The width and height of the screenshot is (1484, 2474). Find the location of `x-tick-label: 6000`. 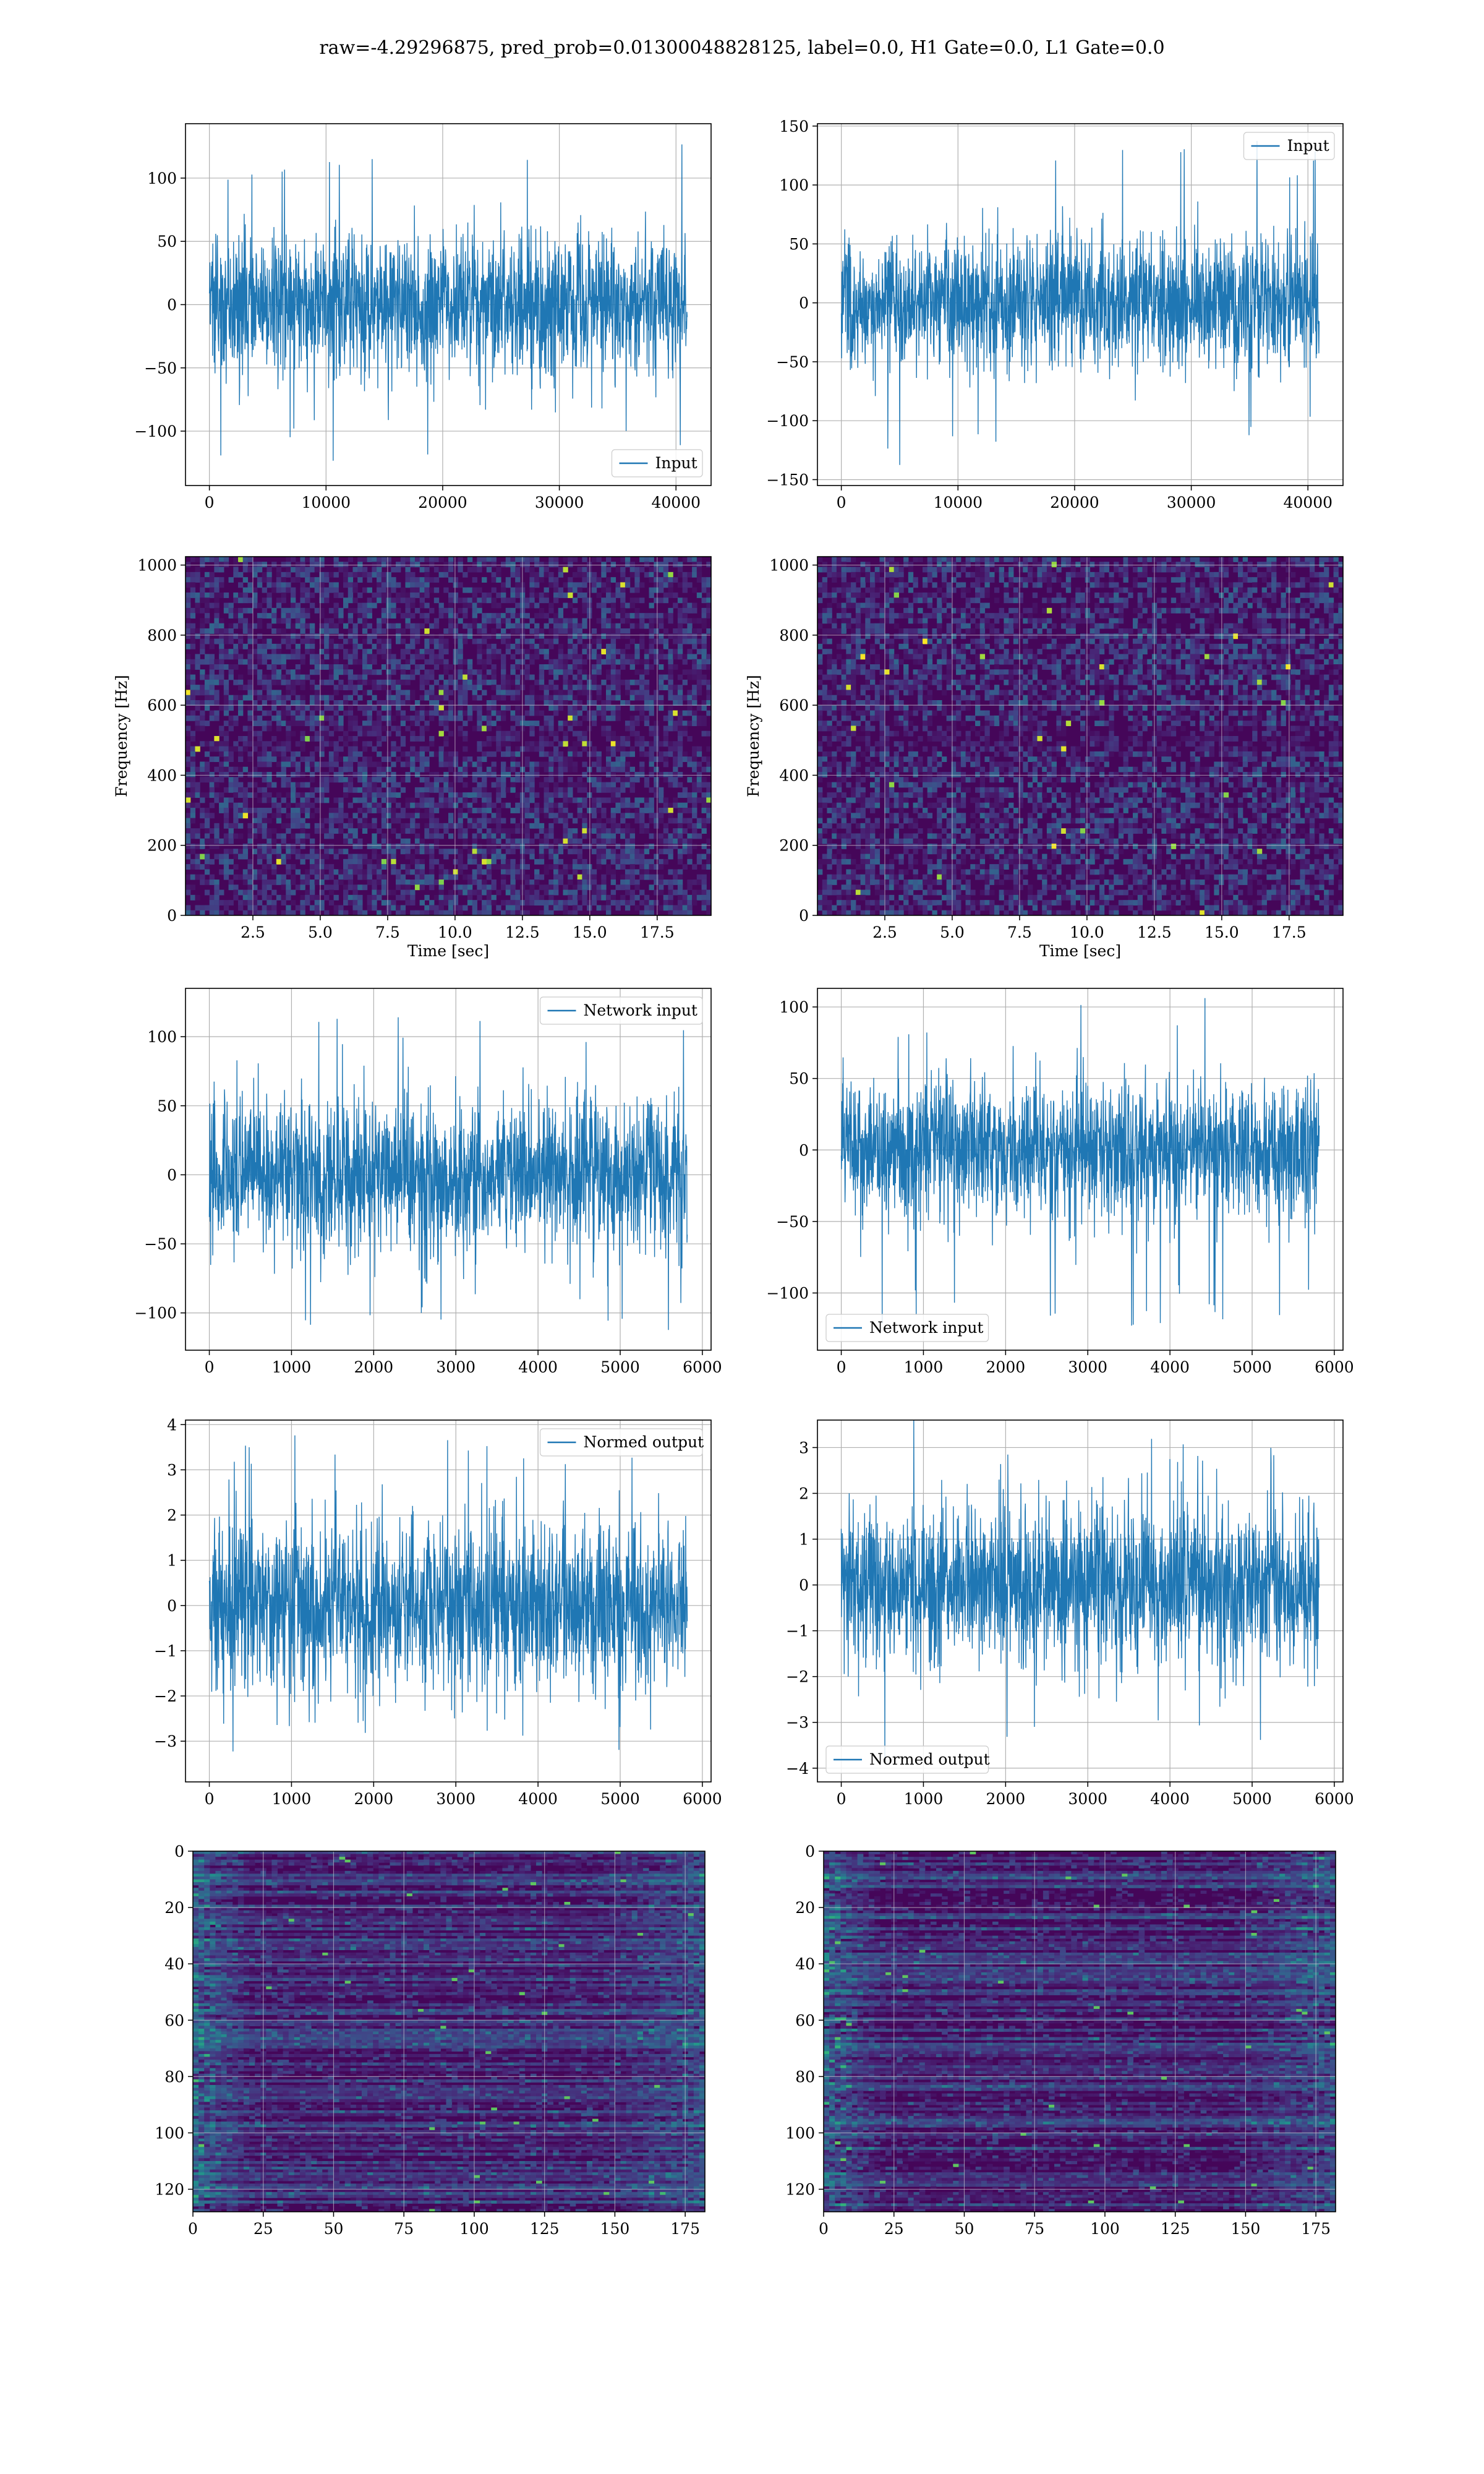

x-tick-label: 6000 is located at coordinates (1334, 1367).